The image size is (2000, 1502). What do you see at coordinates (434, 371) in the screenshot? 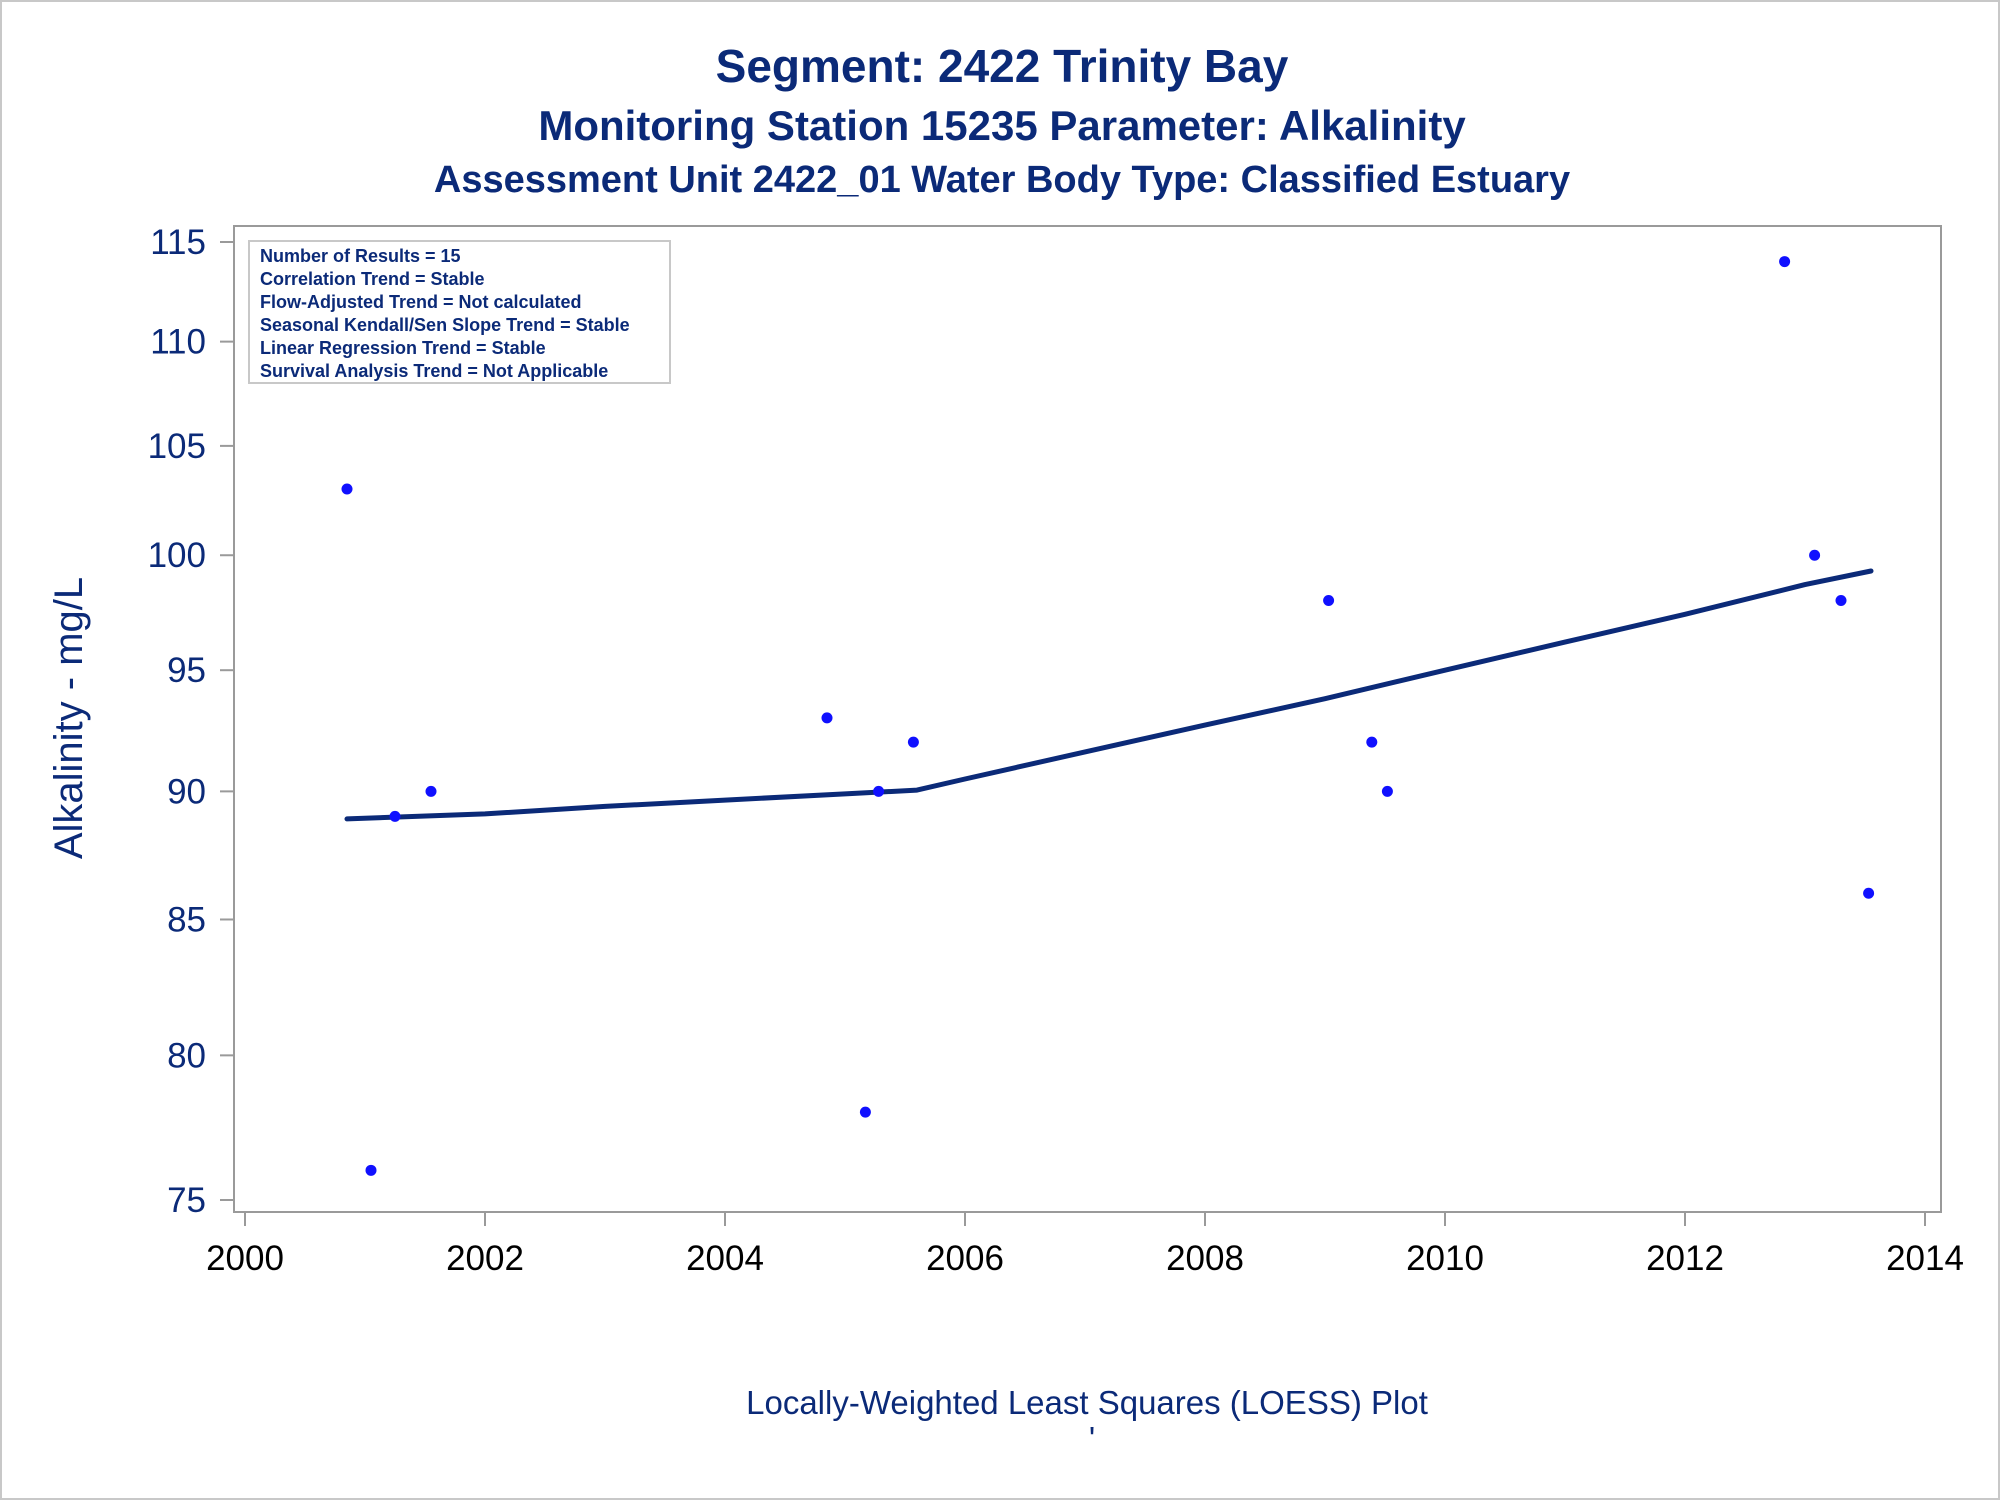
I see `summary-survival-analysis-trend: Survival Analysis Trend = Not Applicable` at bounding box center [434, 371].